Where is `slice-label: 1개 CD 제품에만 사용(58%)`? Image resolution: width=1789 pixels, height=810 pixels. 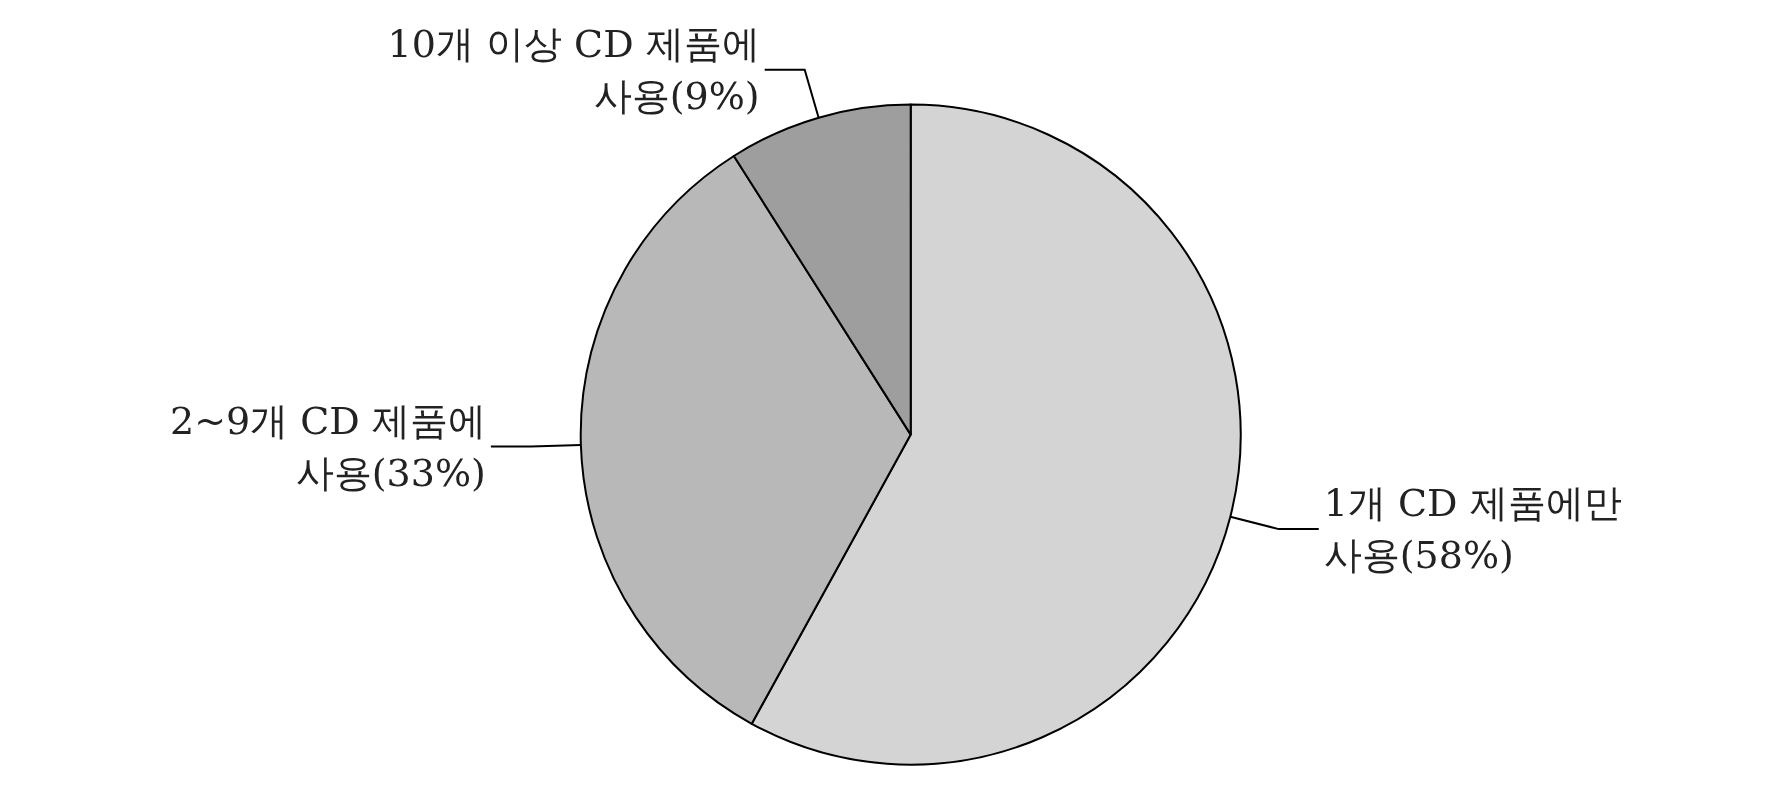 slice-label: 1개 CD 제품에만 사용(58%) is located at coordinates (1472, 529).